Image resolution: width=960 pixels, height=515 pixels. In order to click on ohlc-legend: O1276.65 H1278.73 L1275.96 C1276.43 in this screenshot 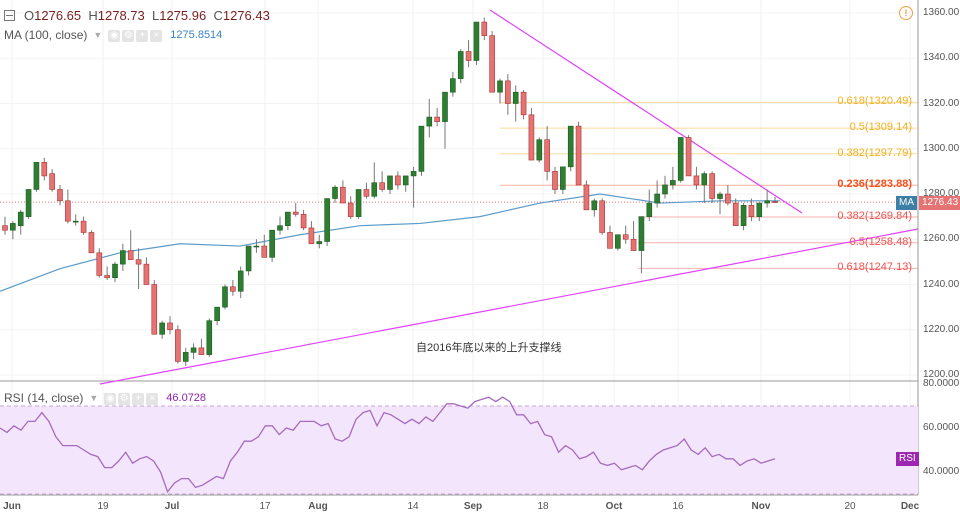, I will do `click(137, 15)`.